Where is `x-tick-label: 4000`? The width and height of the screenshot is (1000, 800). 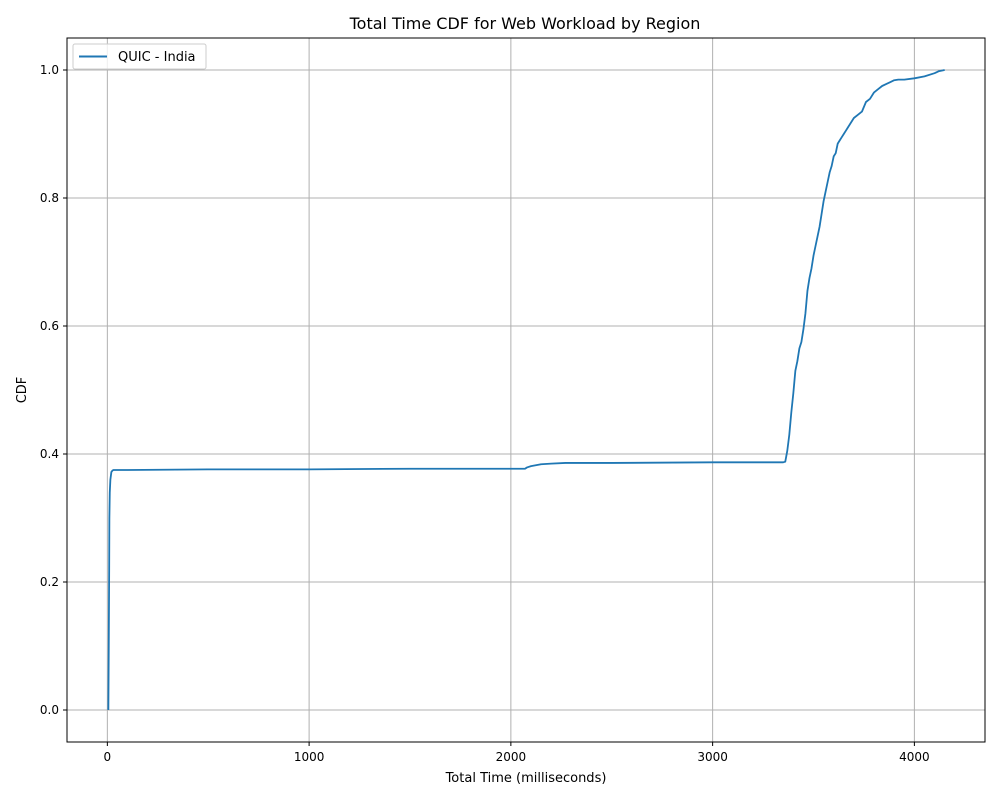
x-tick-label: 4000 is located at coordinates (914, 757).